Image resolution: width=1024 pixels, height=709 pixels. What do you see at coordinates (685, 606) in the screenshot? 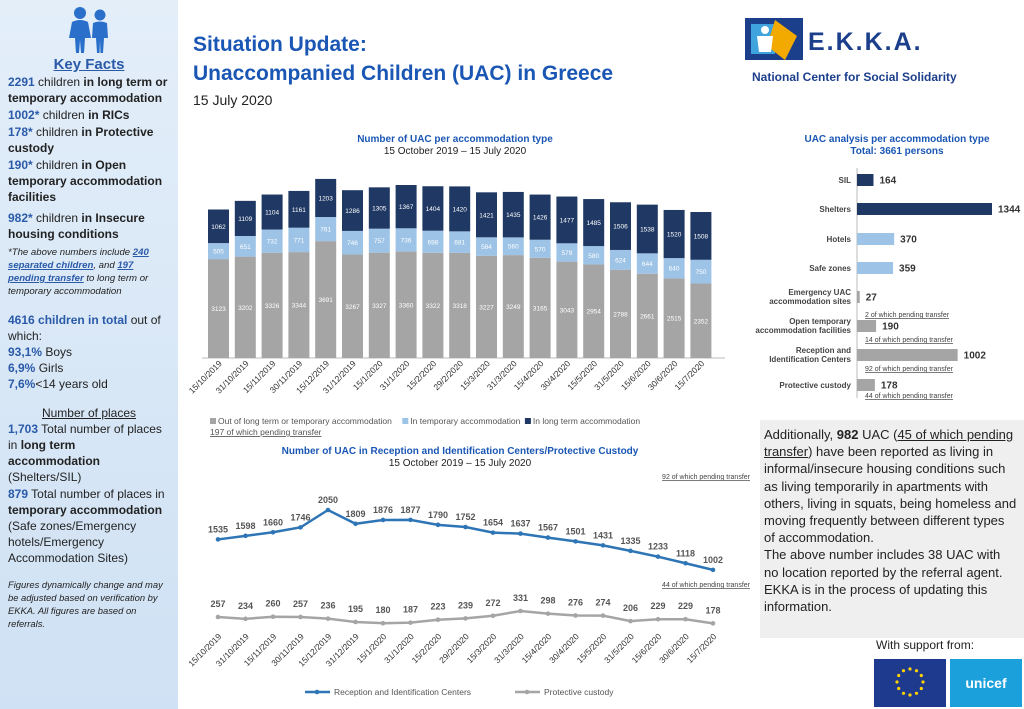
I see `data-label: 229` at bounding box center [685, 606].